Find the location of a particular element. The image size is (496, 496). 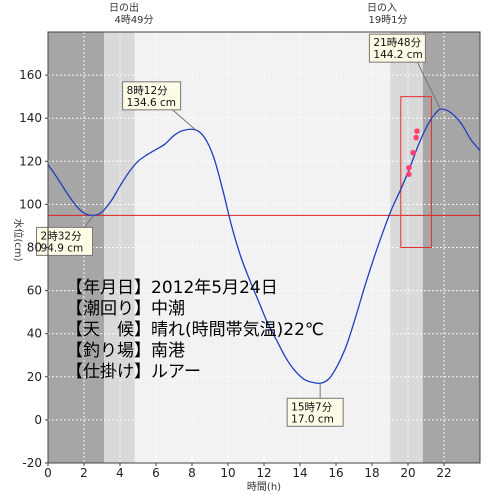

x-tick-label: 0 is located at coordinates (48, 473).